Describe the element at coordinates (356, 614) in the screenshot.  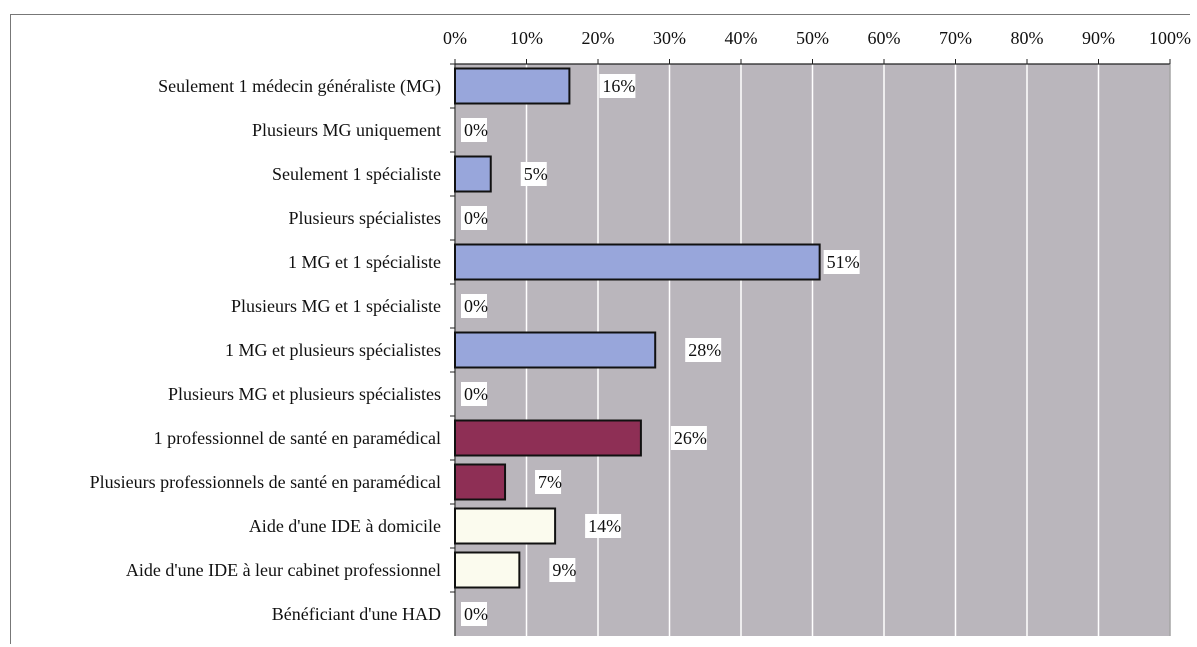
I see `category-label: Bénéficiant d'une HAD` at that location.